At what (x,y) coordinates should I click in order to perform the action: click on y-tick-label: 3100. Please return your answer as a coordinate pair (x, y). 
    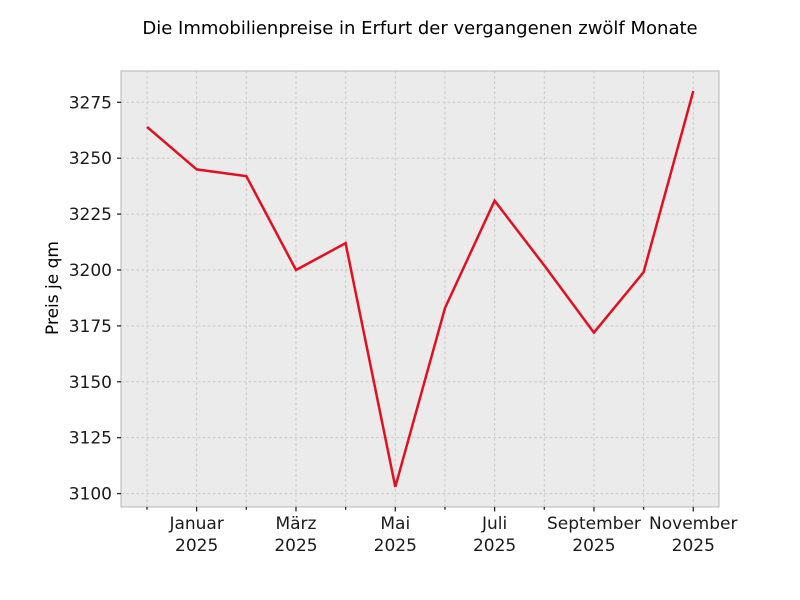
    Looking at the image, I should click on (90, 495).